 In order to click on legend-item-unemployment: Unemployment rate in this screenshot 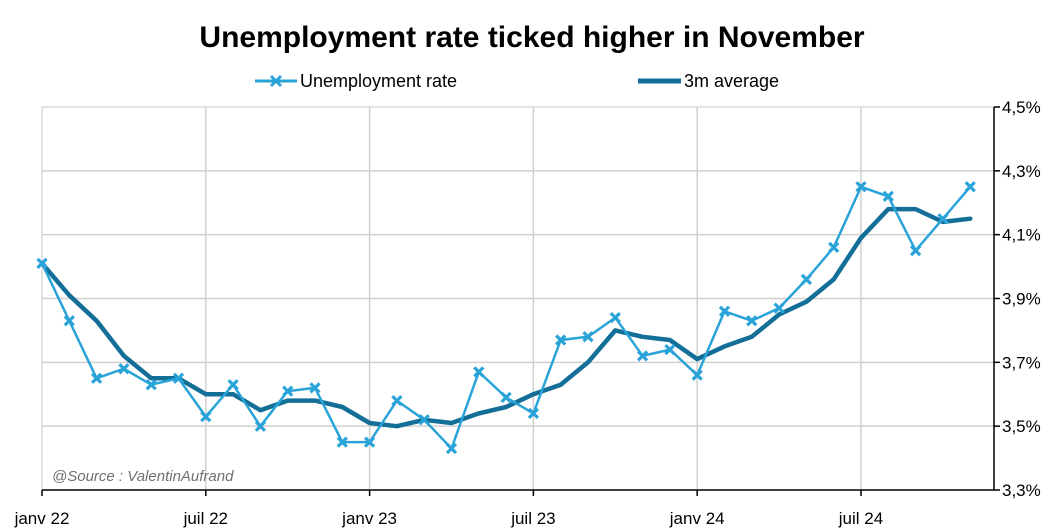, I will do `click(356, 81)`.